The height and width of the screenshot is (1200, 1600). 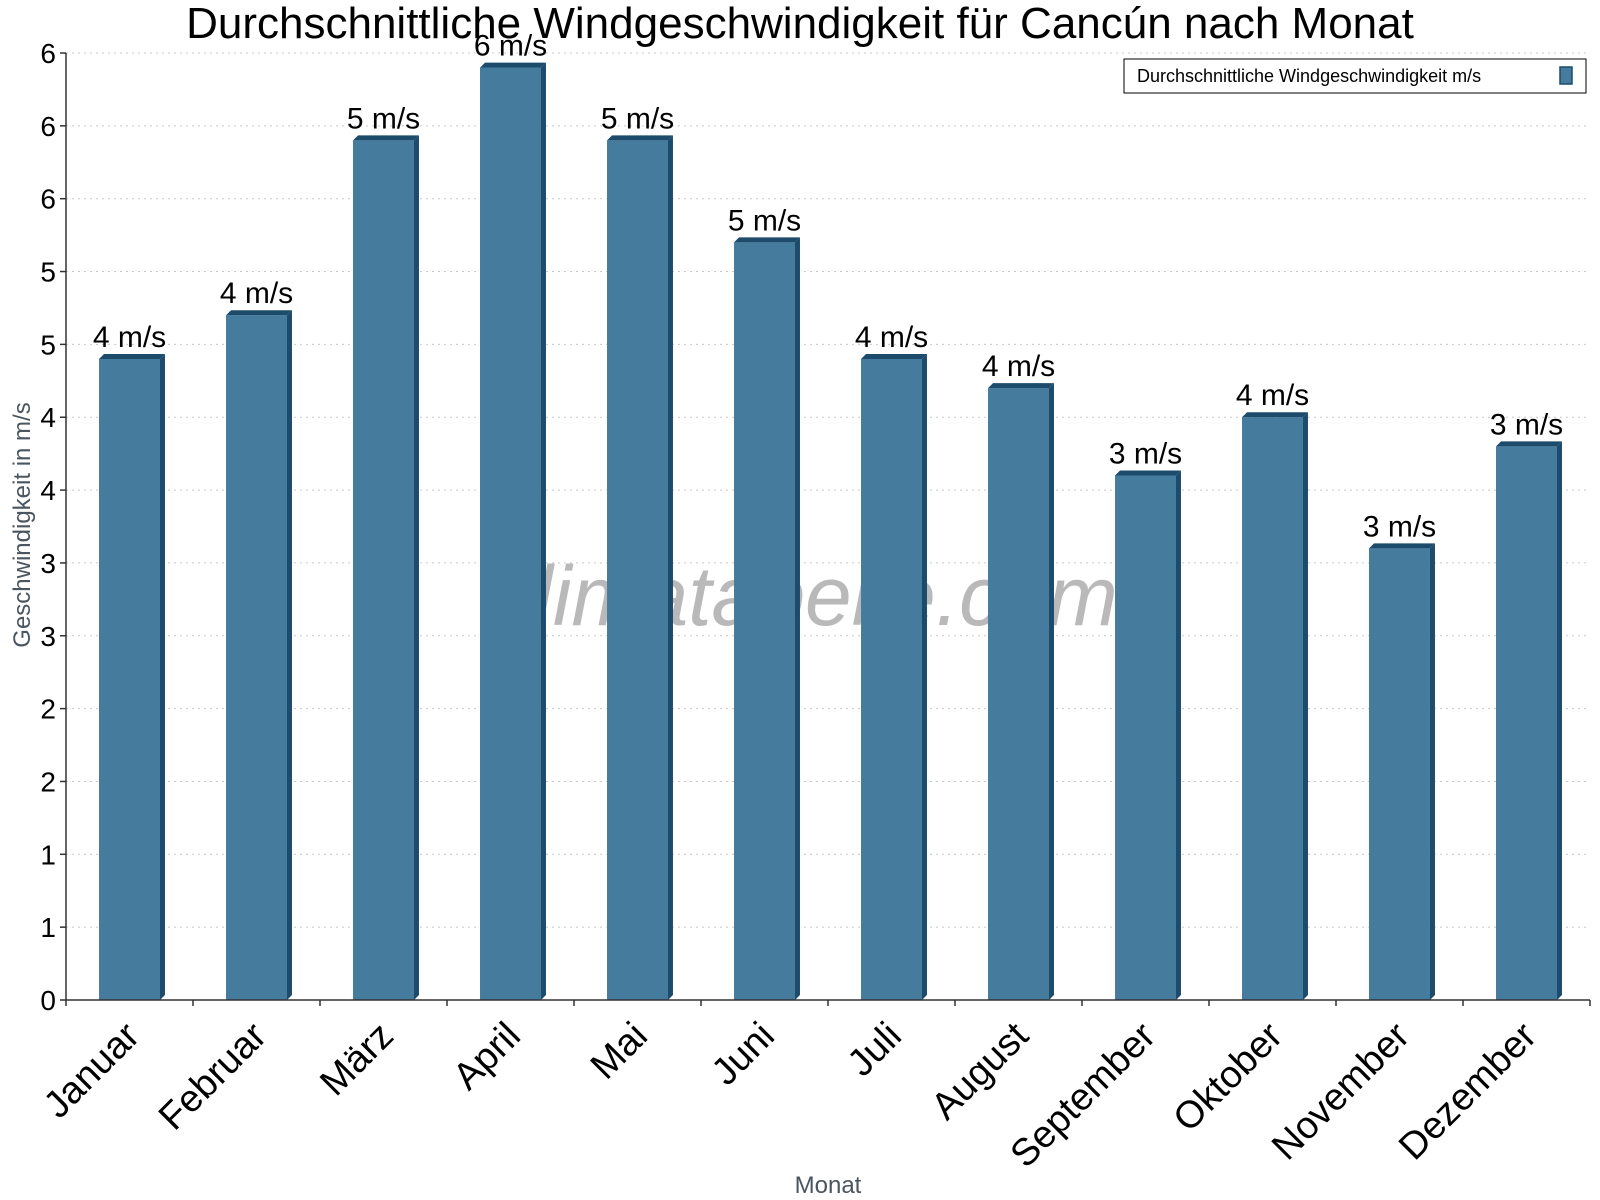 I want to click on y-axis-label: Geschwindigkeit in m/s, so click(x=22, y=524).